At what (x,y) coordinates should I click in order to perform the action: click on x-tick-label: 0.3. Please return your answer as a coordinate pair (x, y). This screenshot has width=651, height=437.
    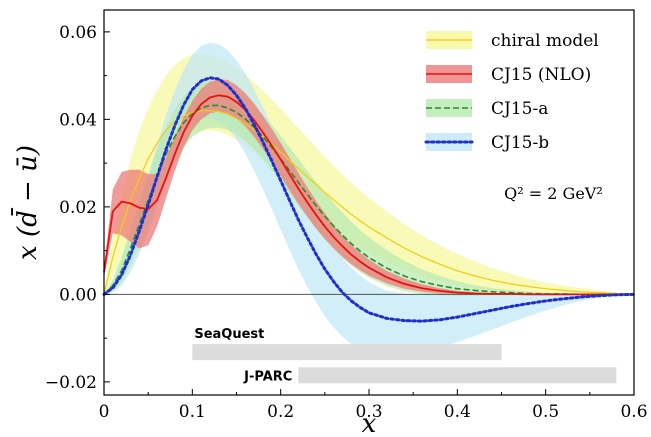
    Looking at the image, I should click on (368, 412).